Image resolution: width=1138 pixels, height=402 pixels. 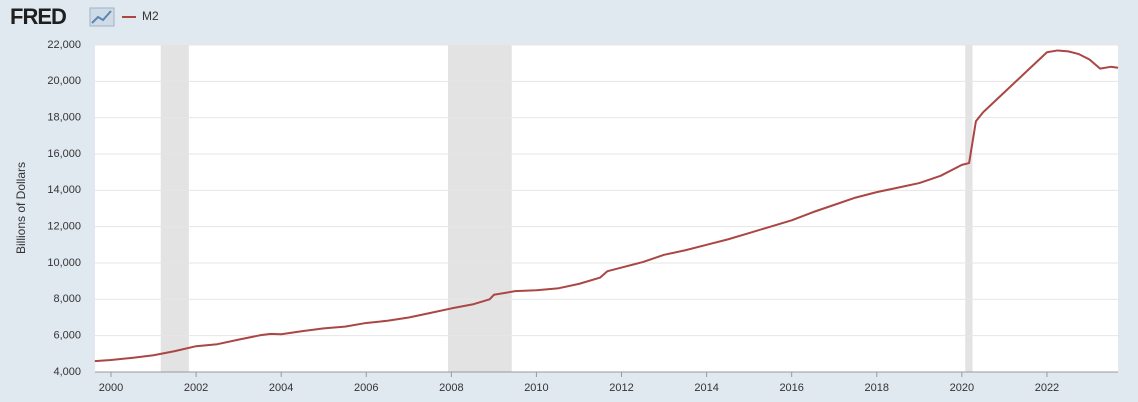 What do you see at coordinates (64, 154) in the screenshot?
I see `y-tick-label: 16,000` at bounding box center [64, 154].